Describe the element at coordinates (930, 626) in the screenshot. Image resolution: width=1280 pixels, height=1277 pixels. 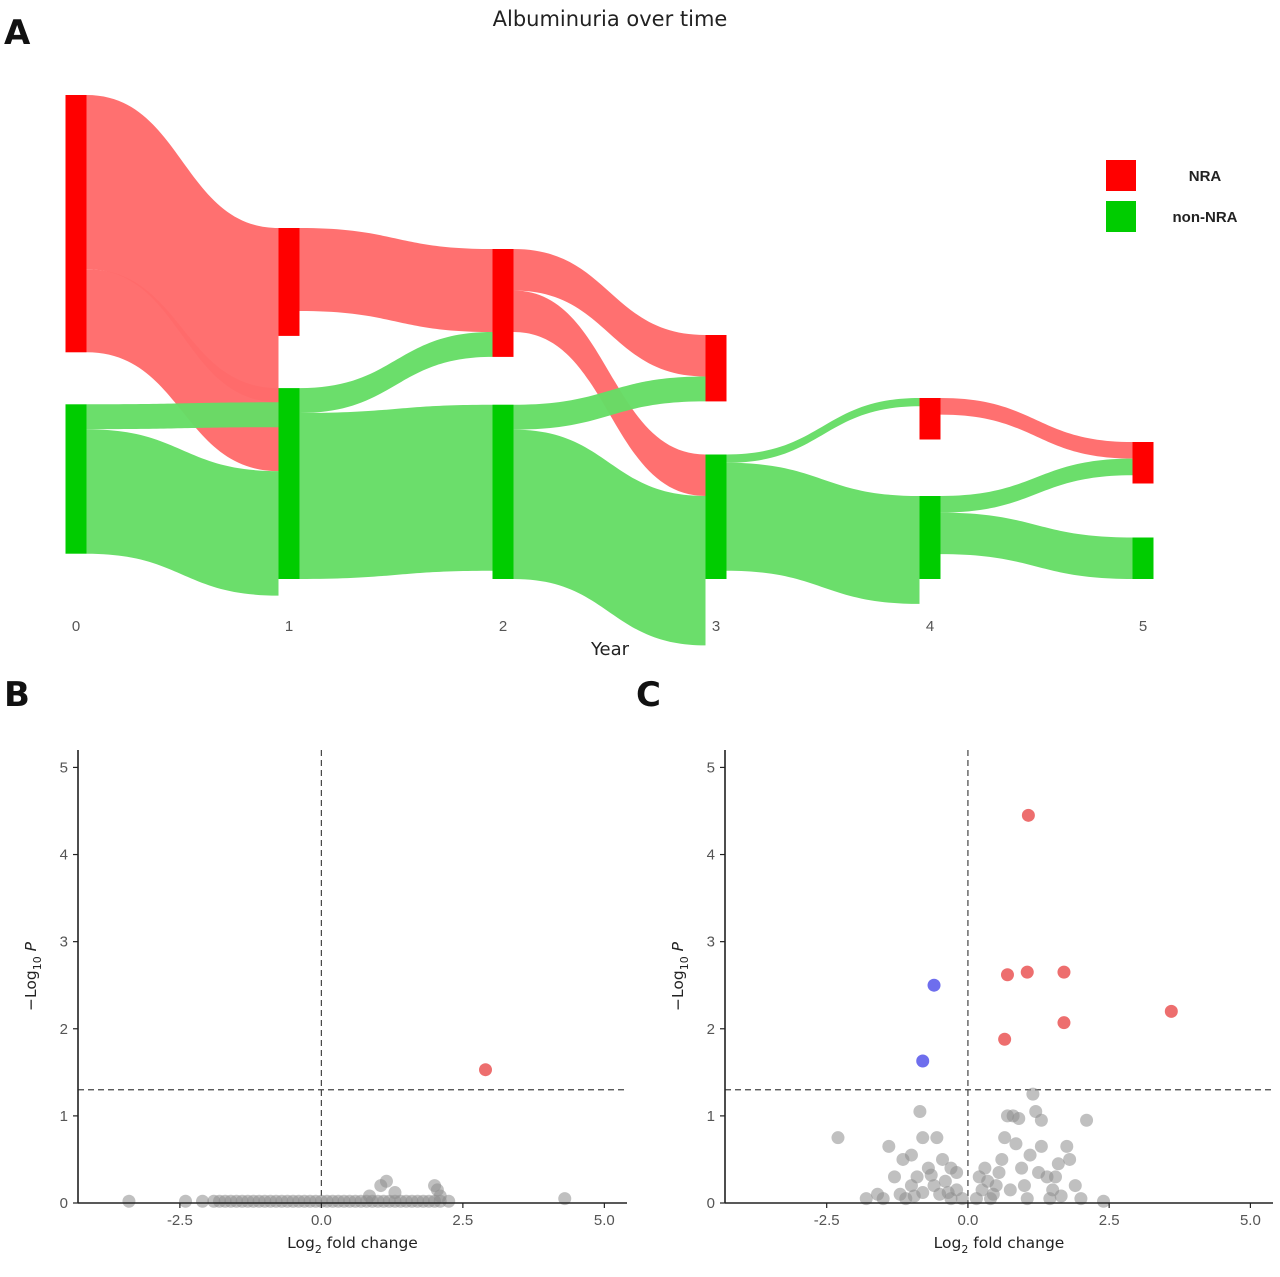
I see `sankey-x-tick-4: 4` at that location.